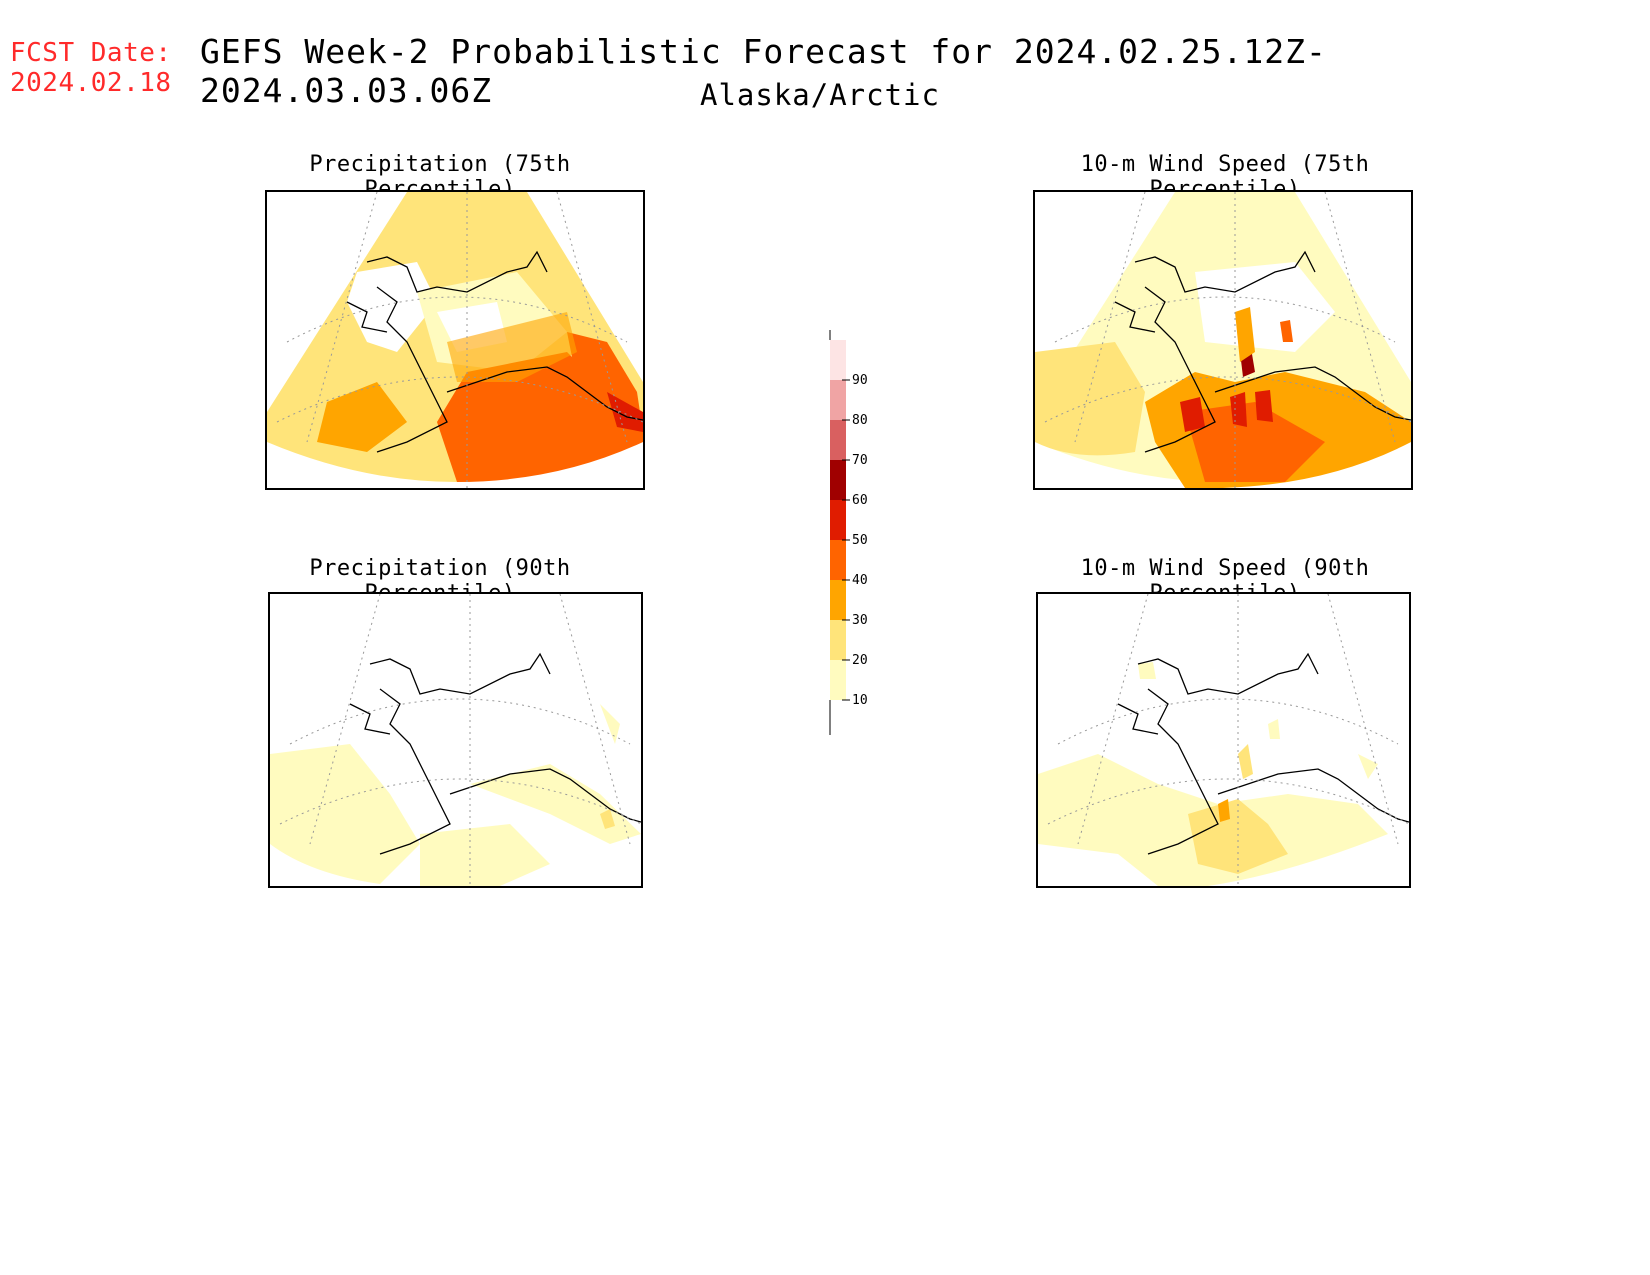 The width and height of the screenshot is (1650, 1275). What do you see at coordinates (860, 620) in the screenshot?
I see `colorbar-label-30: 30` at bounding box center [860, 620].